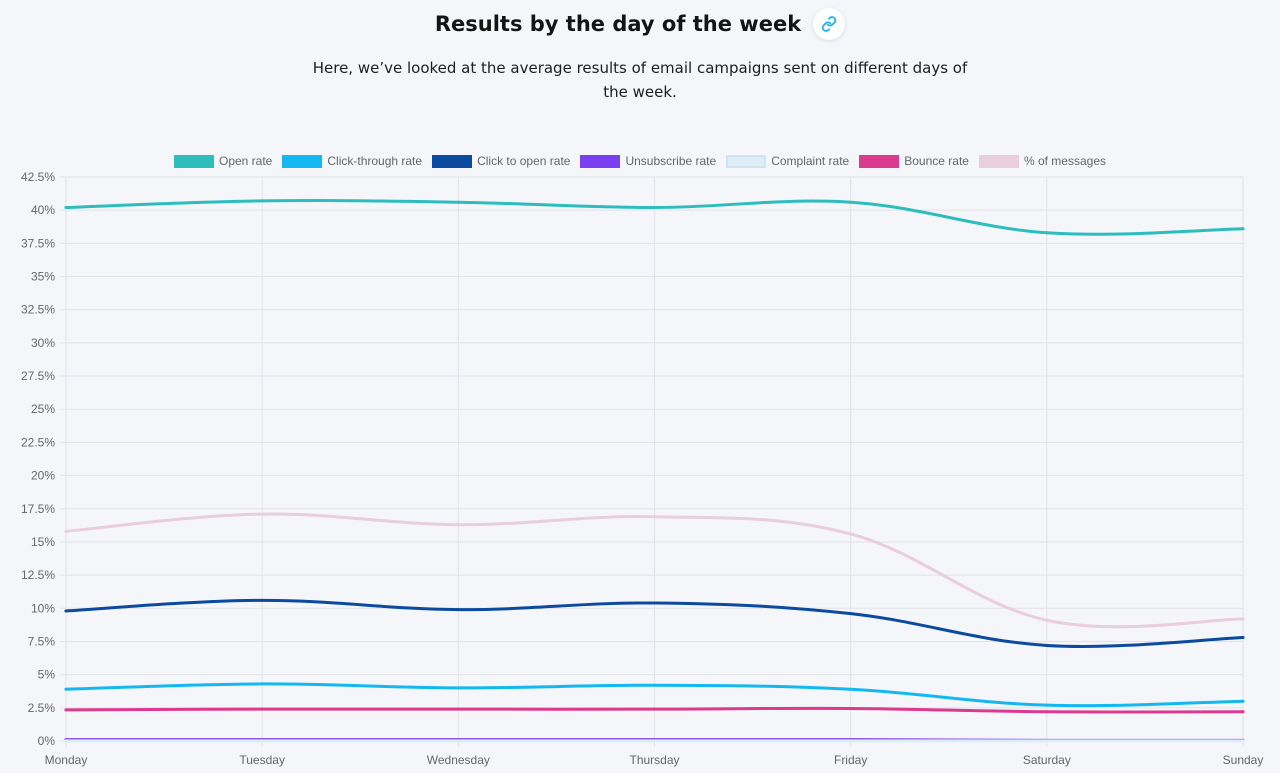  I want to click on x-tick-label: Friday, so click(850, 760).